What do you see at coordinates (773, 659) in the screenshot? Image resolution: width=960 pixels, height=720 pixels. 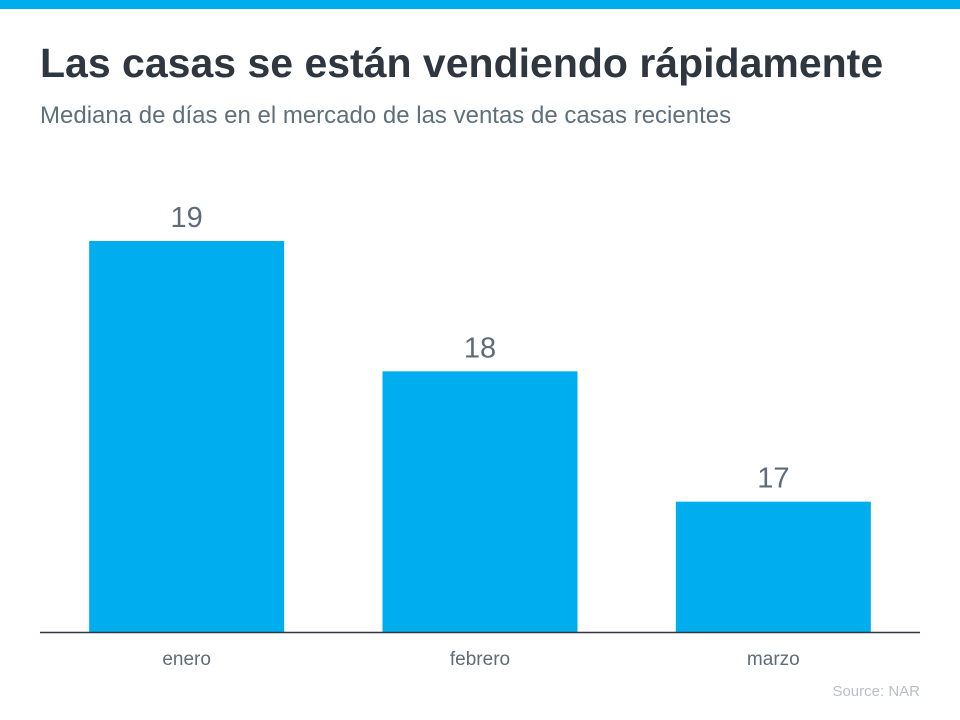 I see `x-tick-label: marzo` at bounding box center [773, 659].